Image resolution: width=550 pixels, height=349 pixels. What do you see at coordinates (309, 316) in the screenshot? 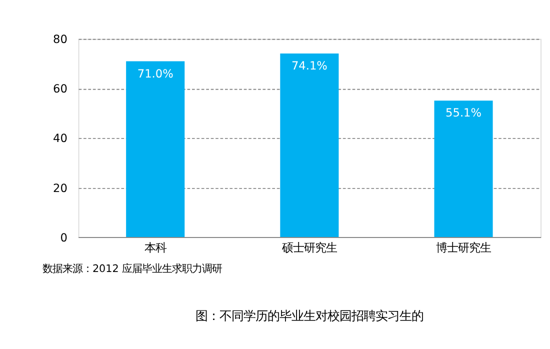
I see `text: 图：不同学历的毕业生对校园招聘实习生的` at bounding box center [309, 316].